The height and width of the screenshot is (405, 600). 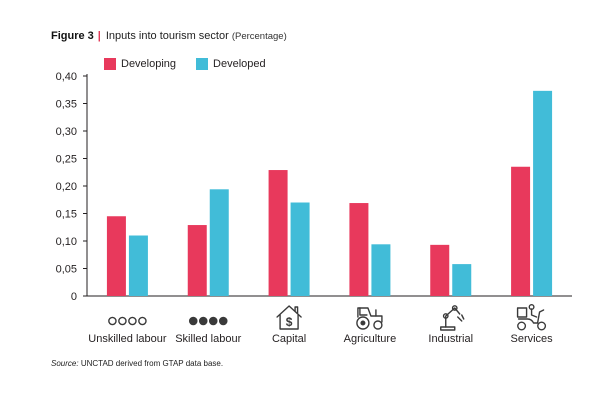 I want to click on four-empty-circles-icon, so click(x=127, y=321).